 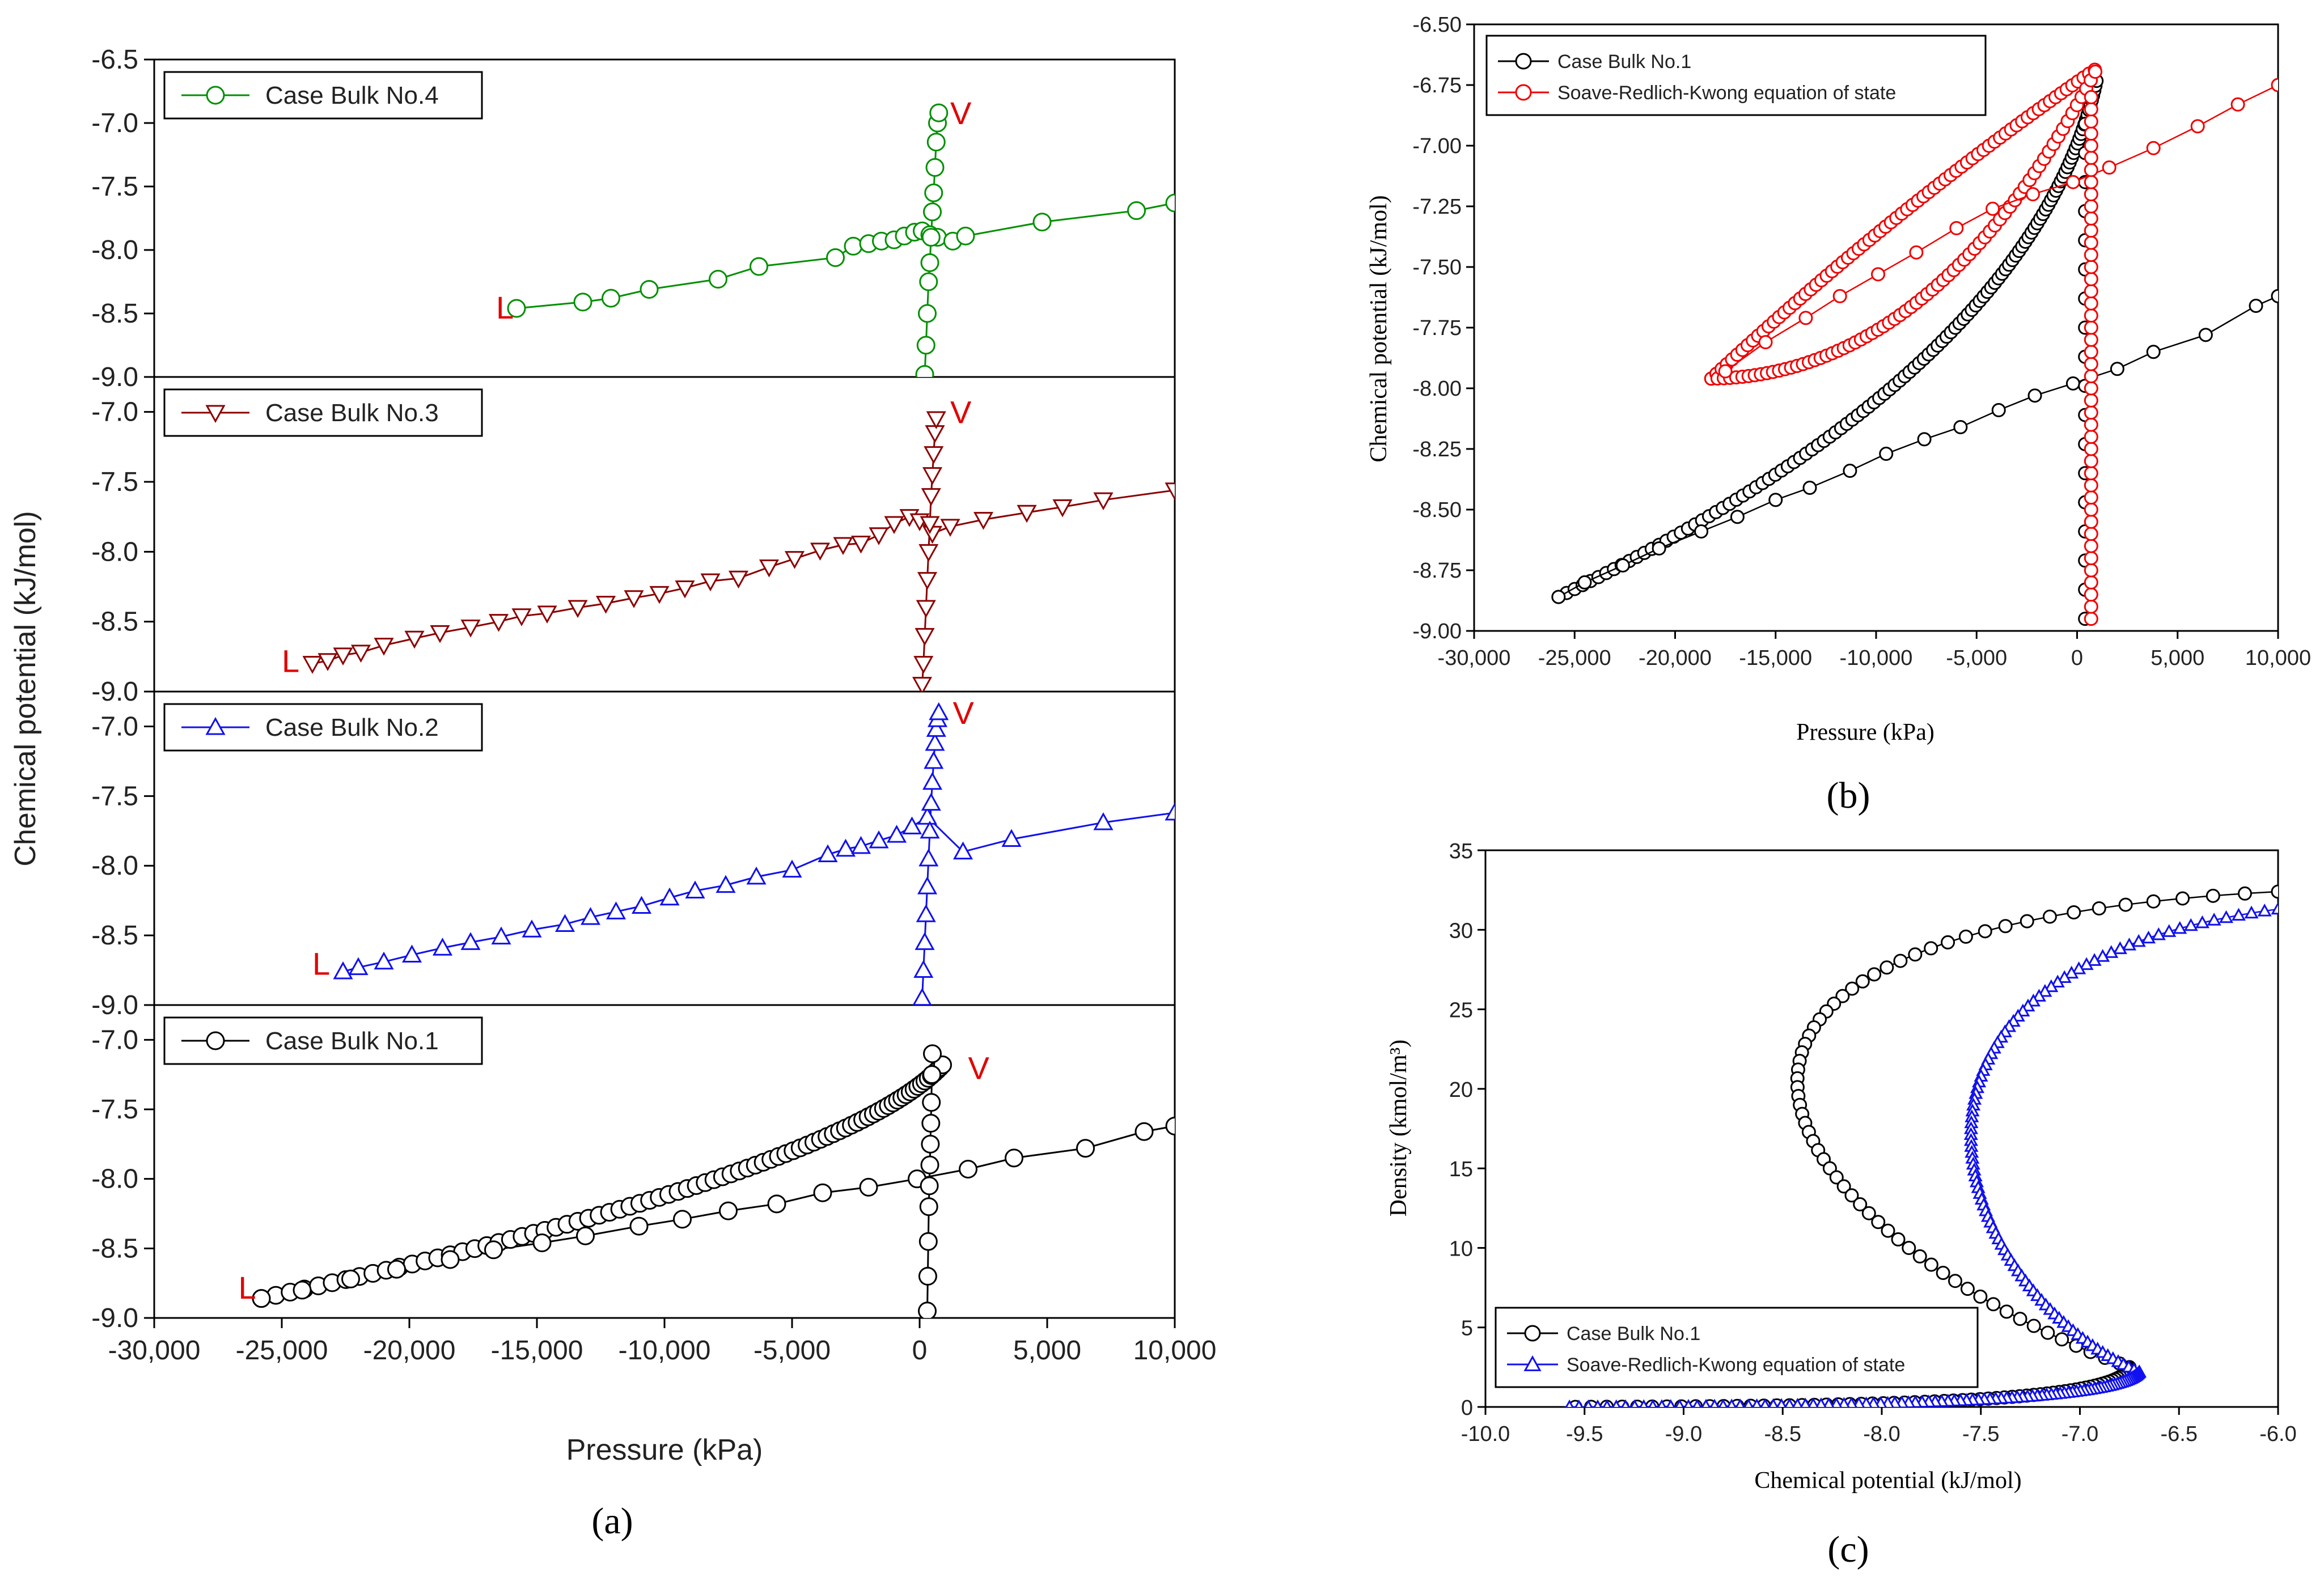 I want to click on panel-a1-annotation-l: L, so click(x=248, y=1288).